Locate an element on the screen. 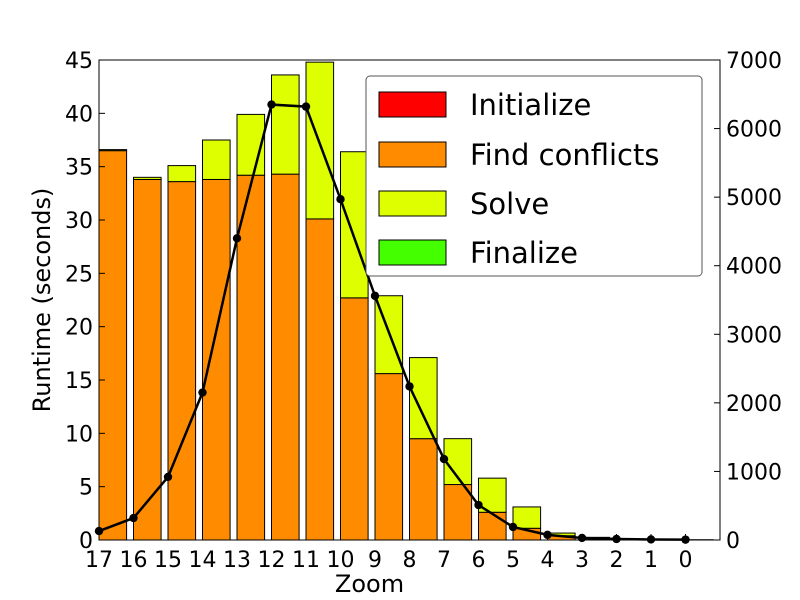 The height and width of the screenshot is (600, 800). legend-box is located at coordinates (534, 176).